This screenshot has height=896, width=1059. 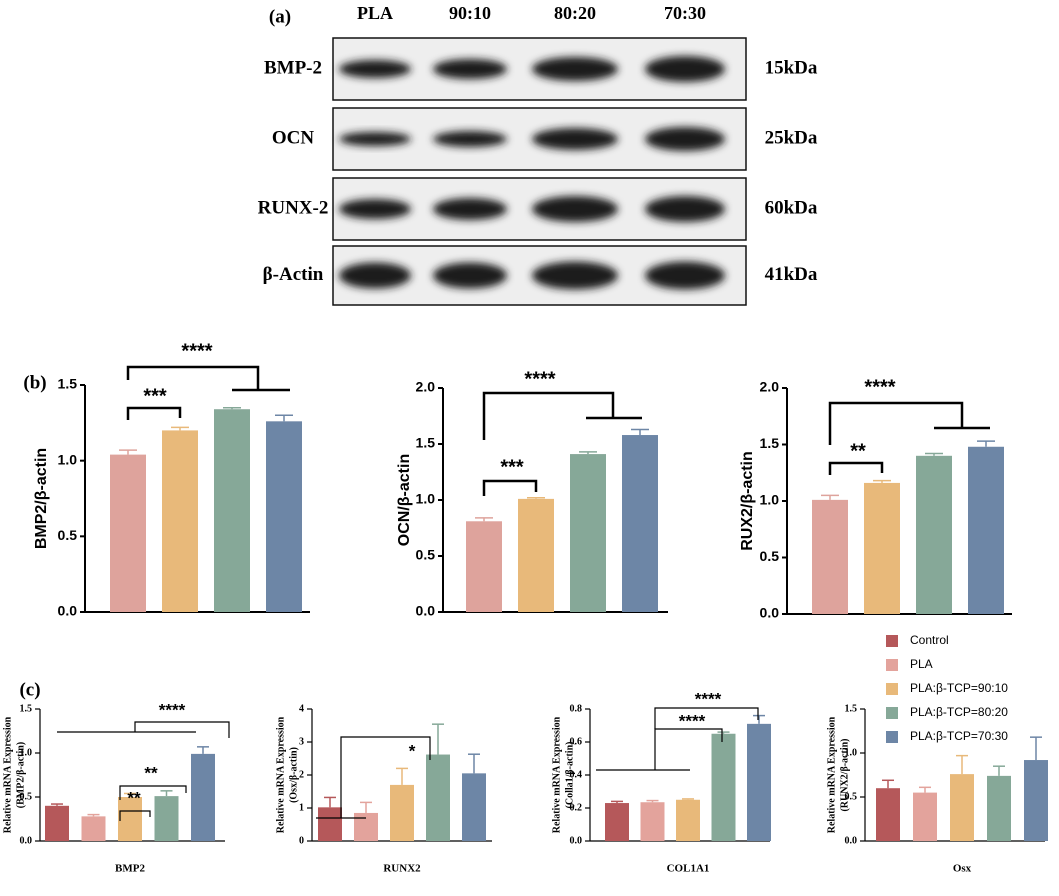 I want to click on legend-label: PLA, so click(x=921, y=664).